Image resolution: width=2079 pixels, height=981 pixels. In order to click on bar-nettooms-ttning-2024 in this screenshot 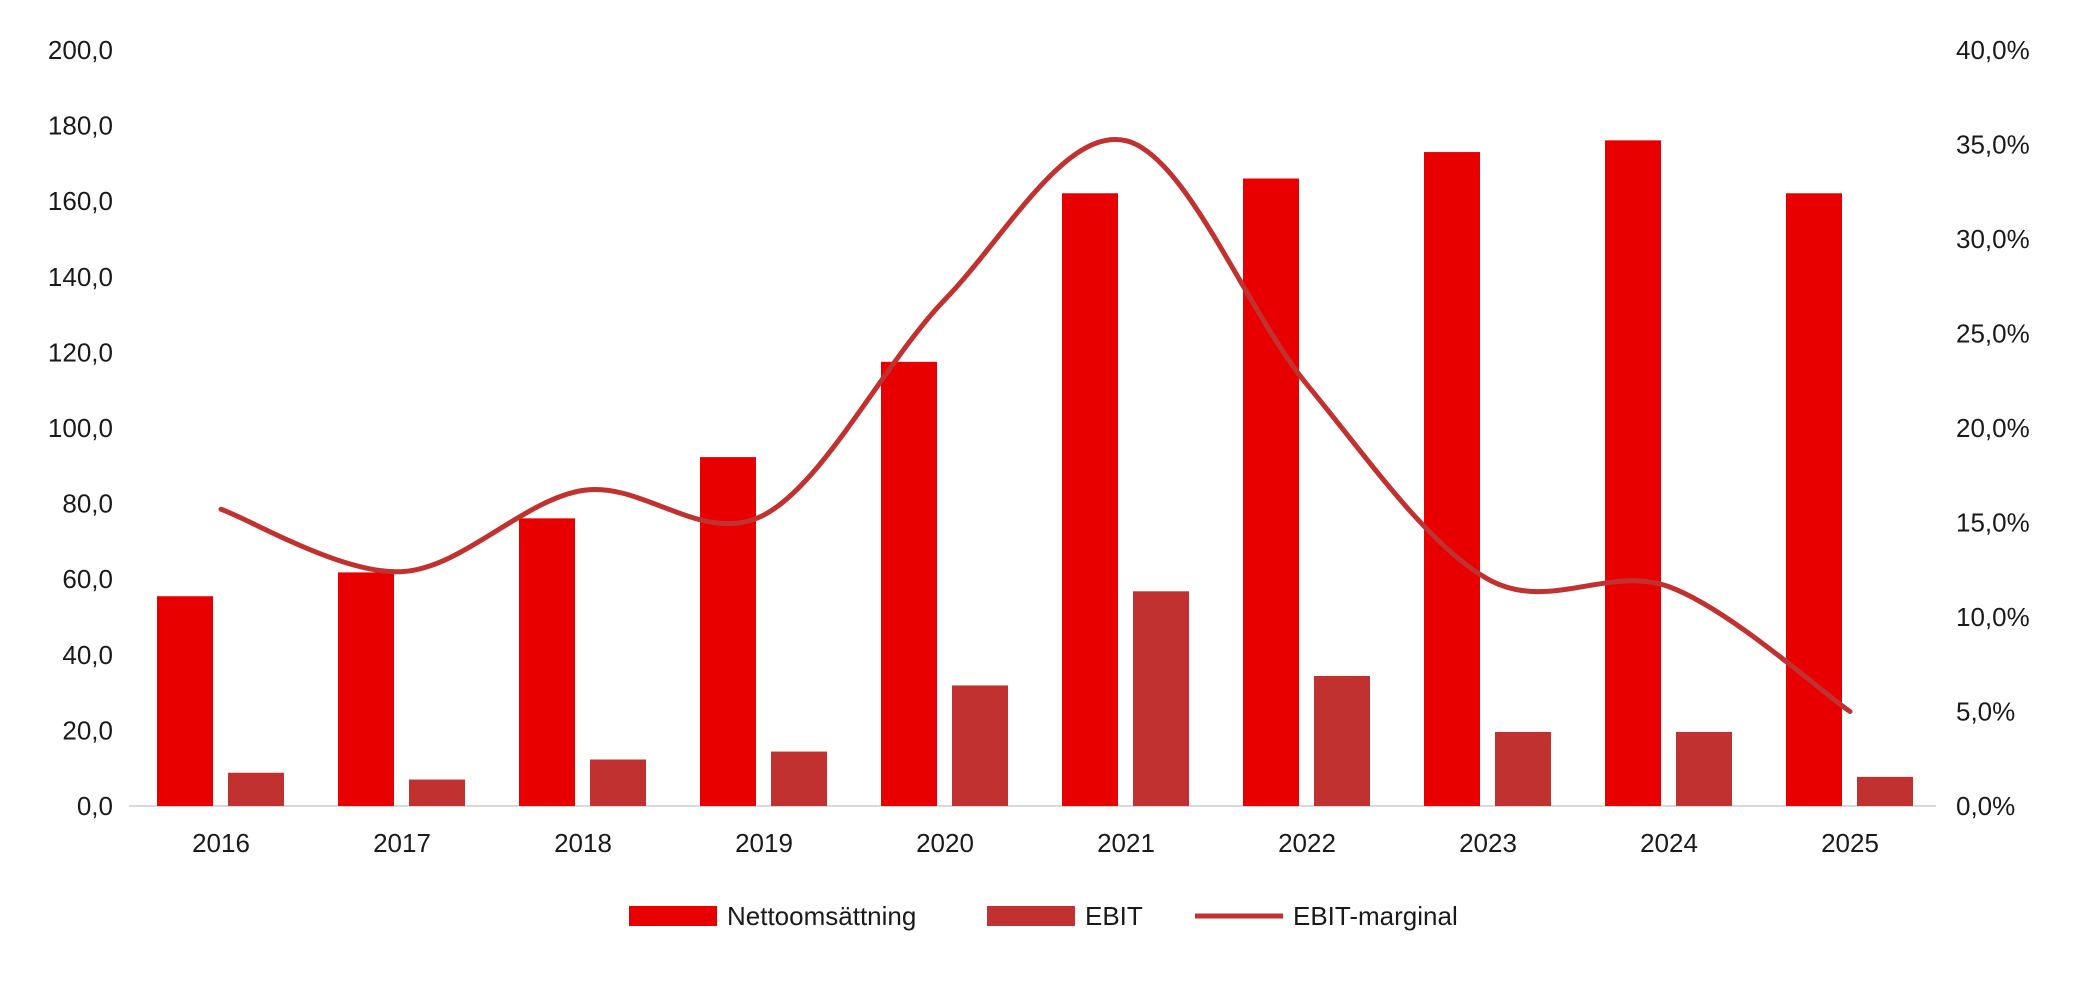, I will do `click(1633, 473)`.